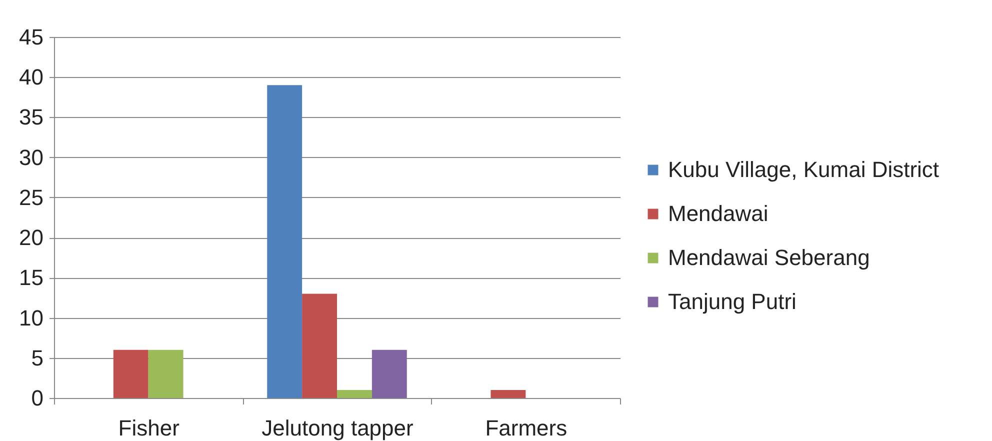 The image size is (992, 441). What do you see at coordinates (31, 237) in the screenshot?
I see `y-tick-label: 20` at bounding box center [31, 237].